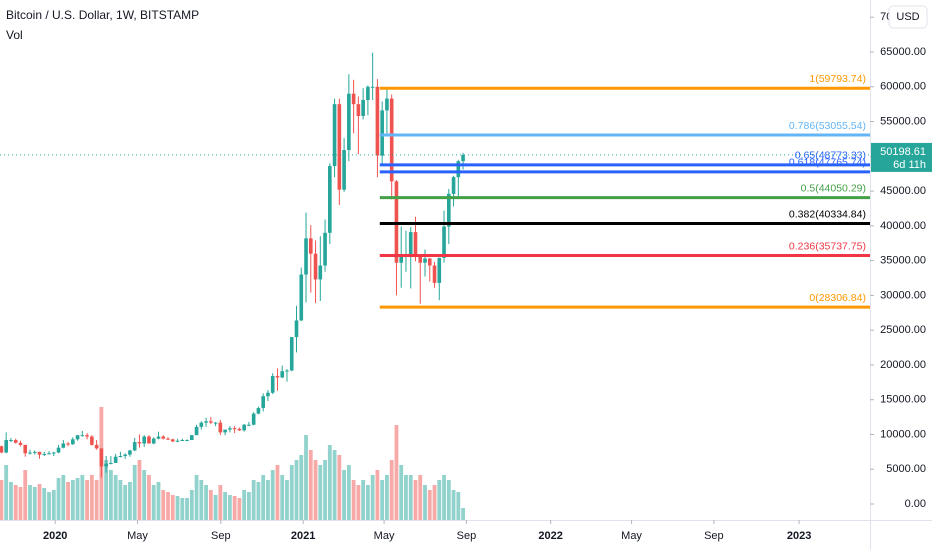 Image resolution: width=932 pixels, height=550 pixels. I want to click on currency-button, so click(908, 17).